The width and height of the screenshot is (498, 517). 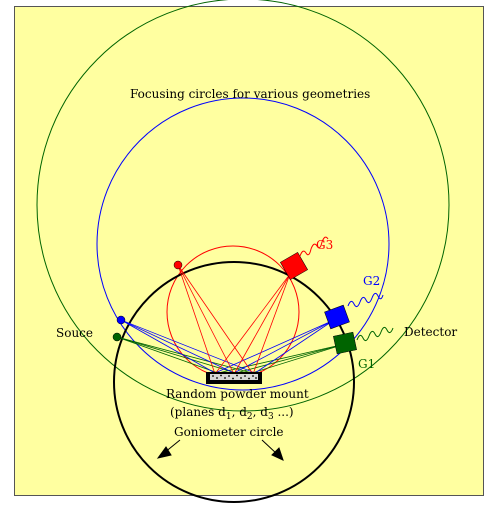 What do you see at coordinates (237, 394) in the screenshot?
I see `mount-label-line1: Random powder mount` at bounding box center [237, 394].